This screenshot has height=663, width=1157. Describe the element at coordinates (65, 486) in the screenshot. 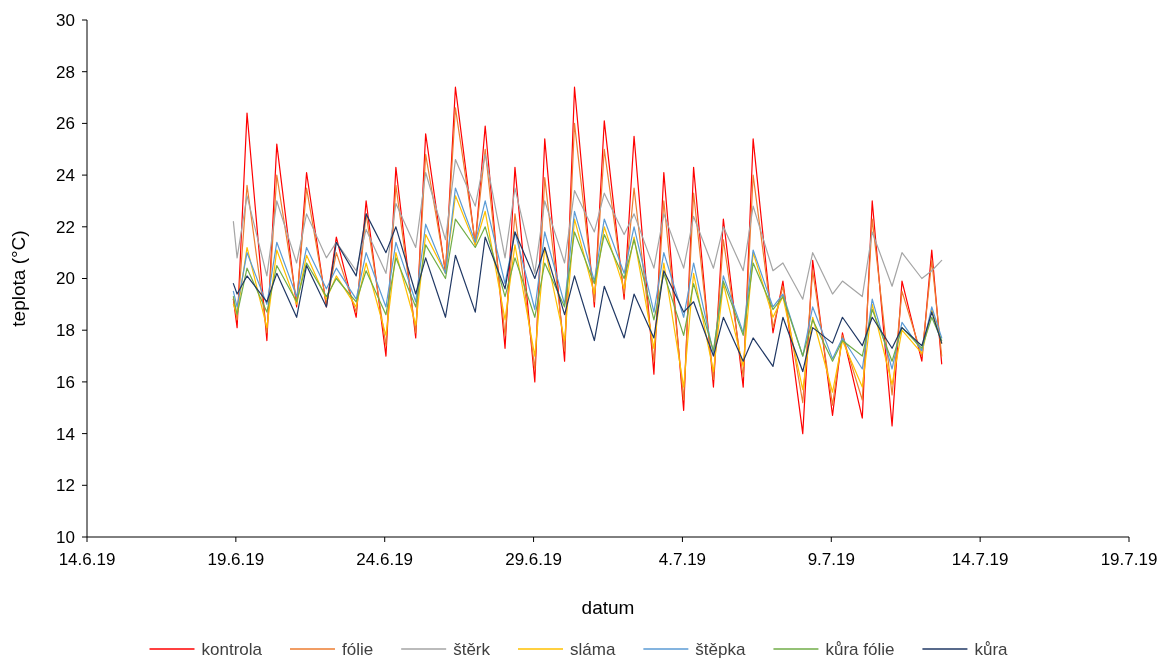

I see `y-tick-label: 12` at that location.